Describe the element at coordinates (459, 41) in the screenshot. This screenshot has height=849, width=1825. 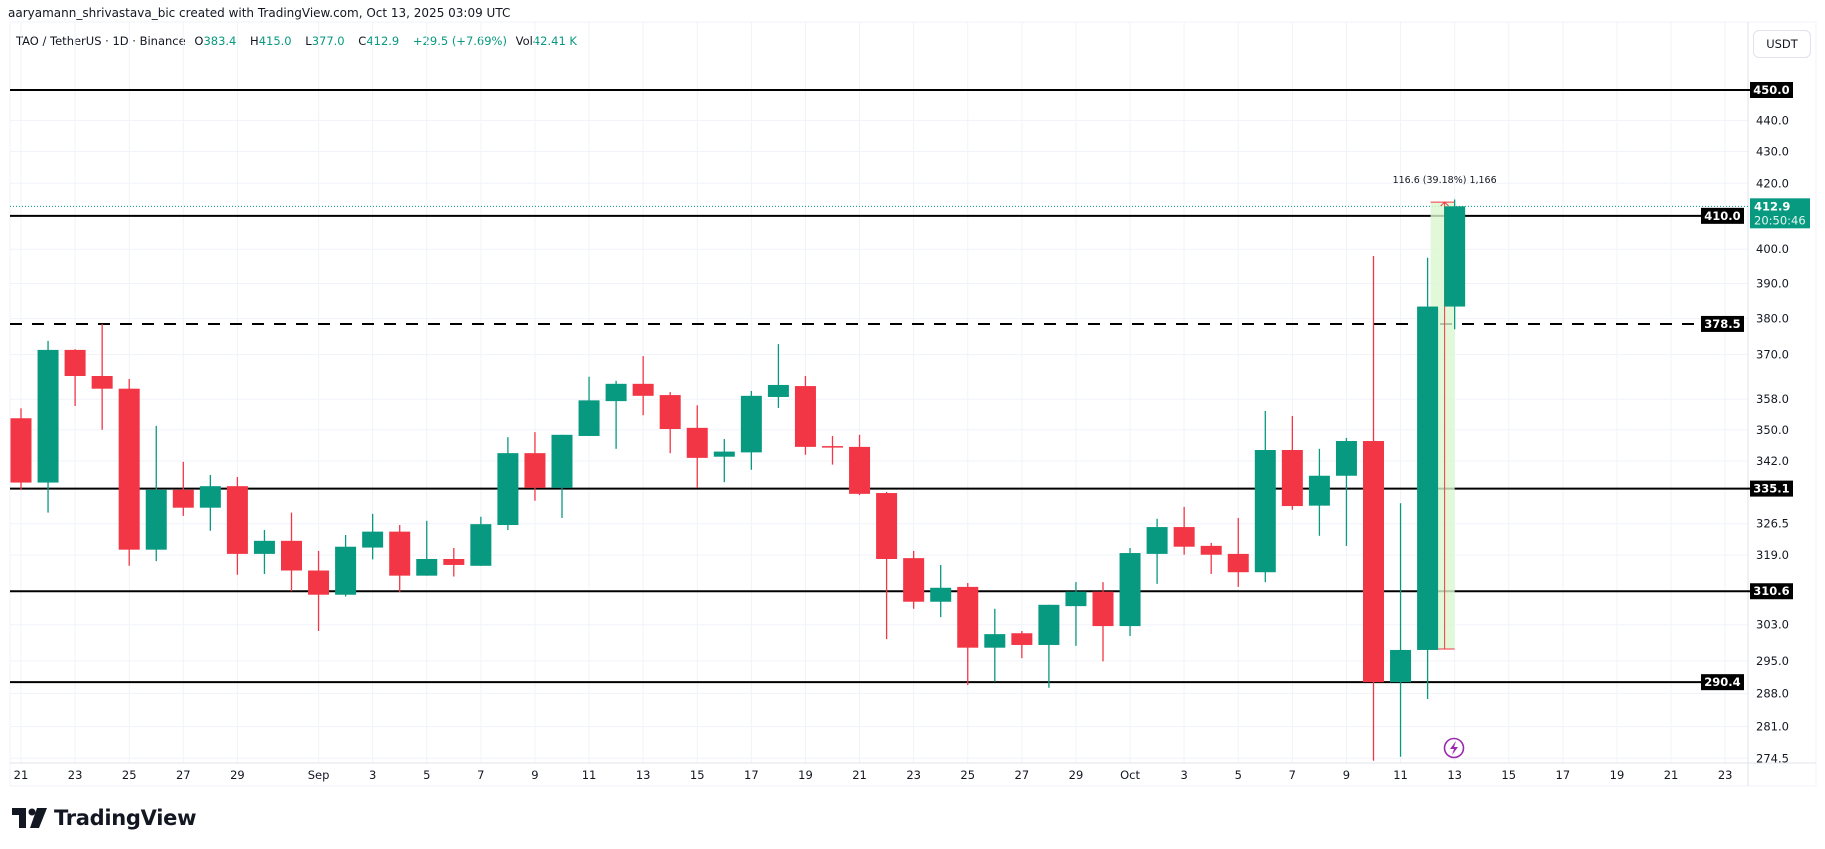
I see `legend-change: +29.5 (+7.69%)` at that location.